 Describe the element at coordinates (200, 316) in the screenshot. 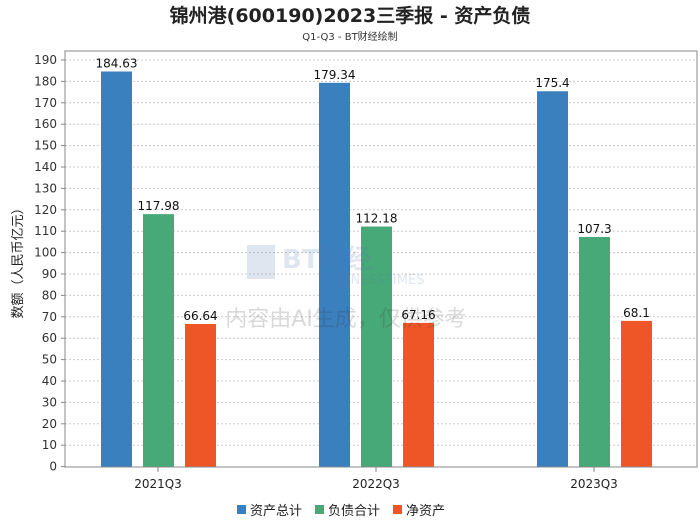

I see `data-label: 66.64` at that location.